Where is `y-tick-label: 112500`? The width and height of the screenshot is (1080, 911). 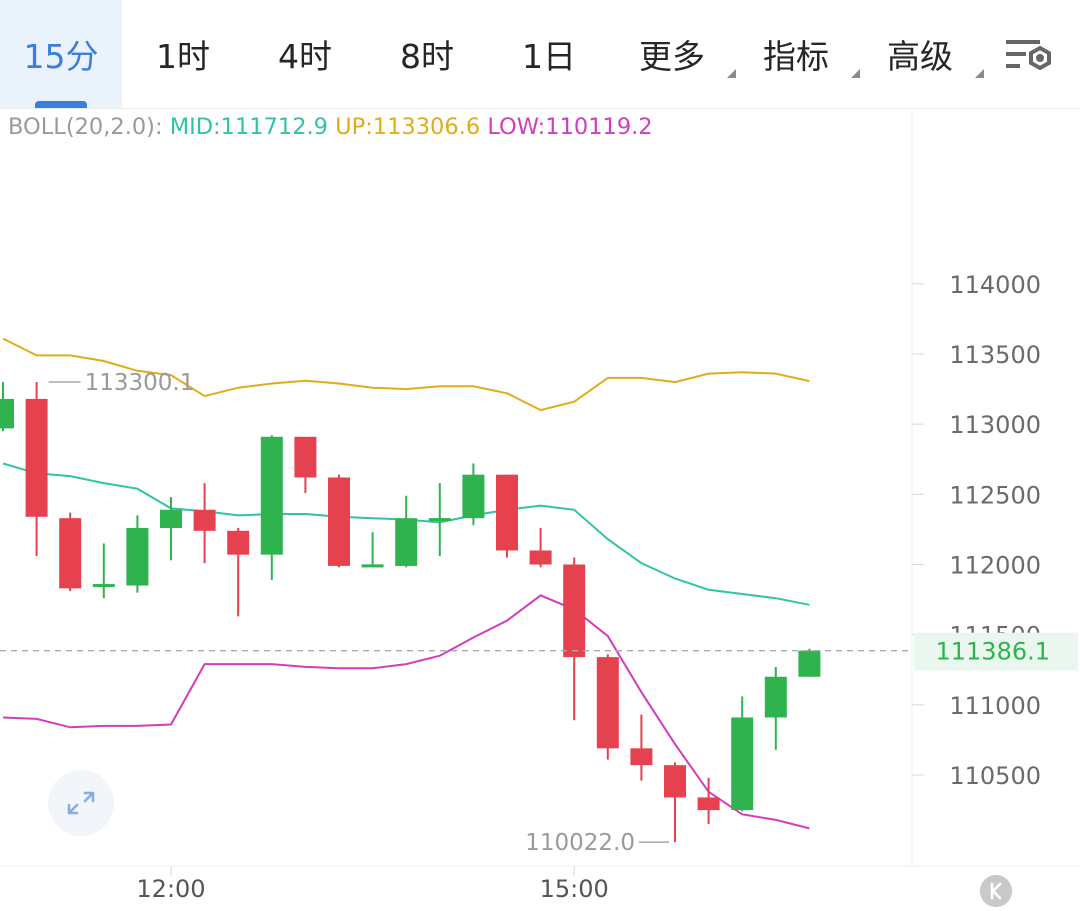
y-tick-label: 112500 is located at coordinates (995, 495).